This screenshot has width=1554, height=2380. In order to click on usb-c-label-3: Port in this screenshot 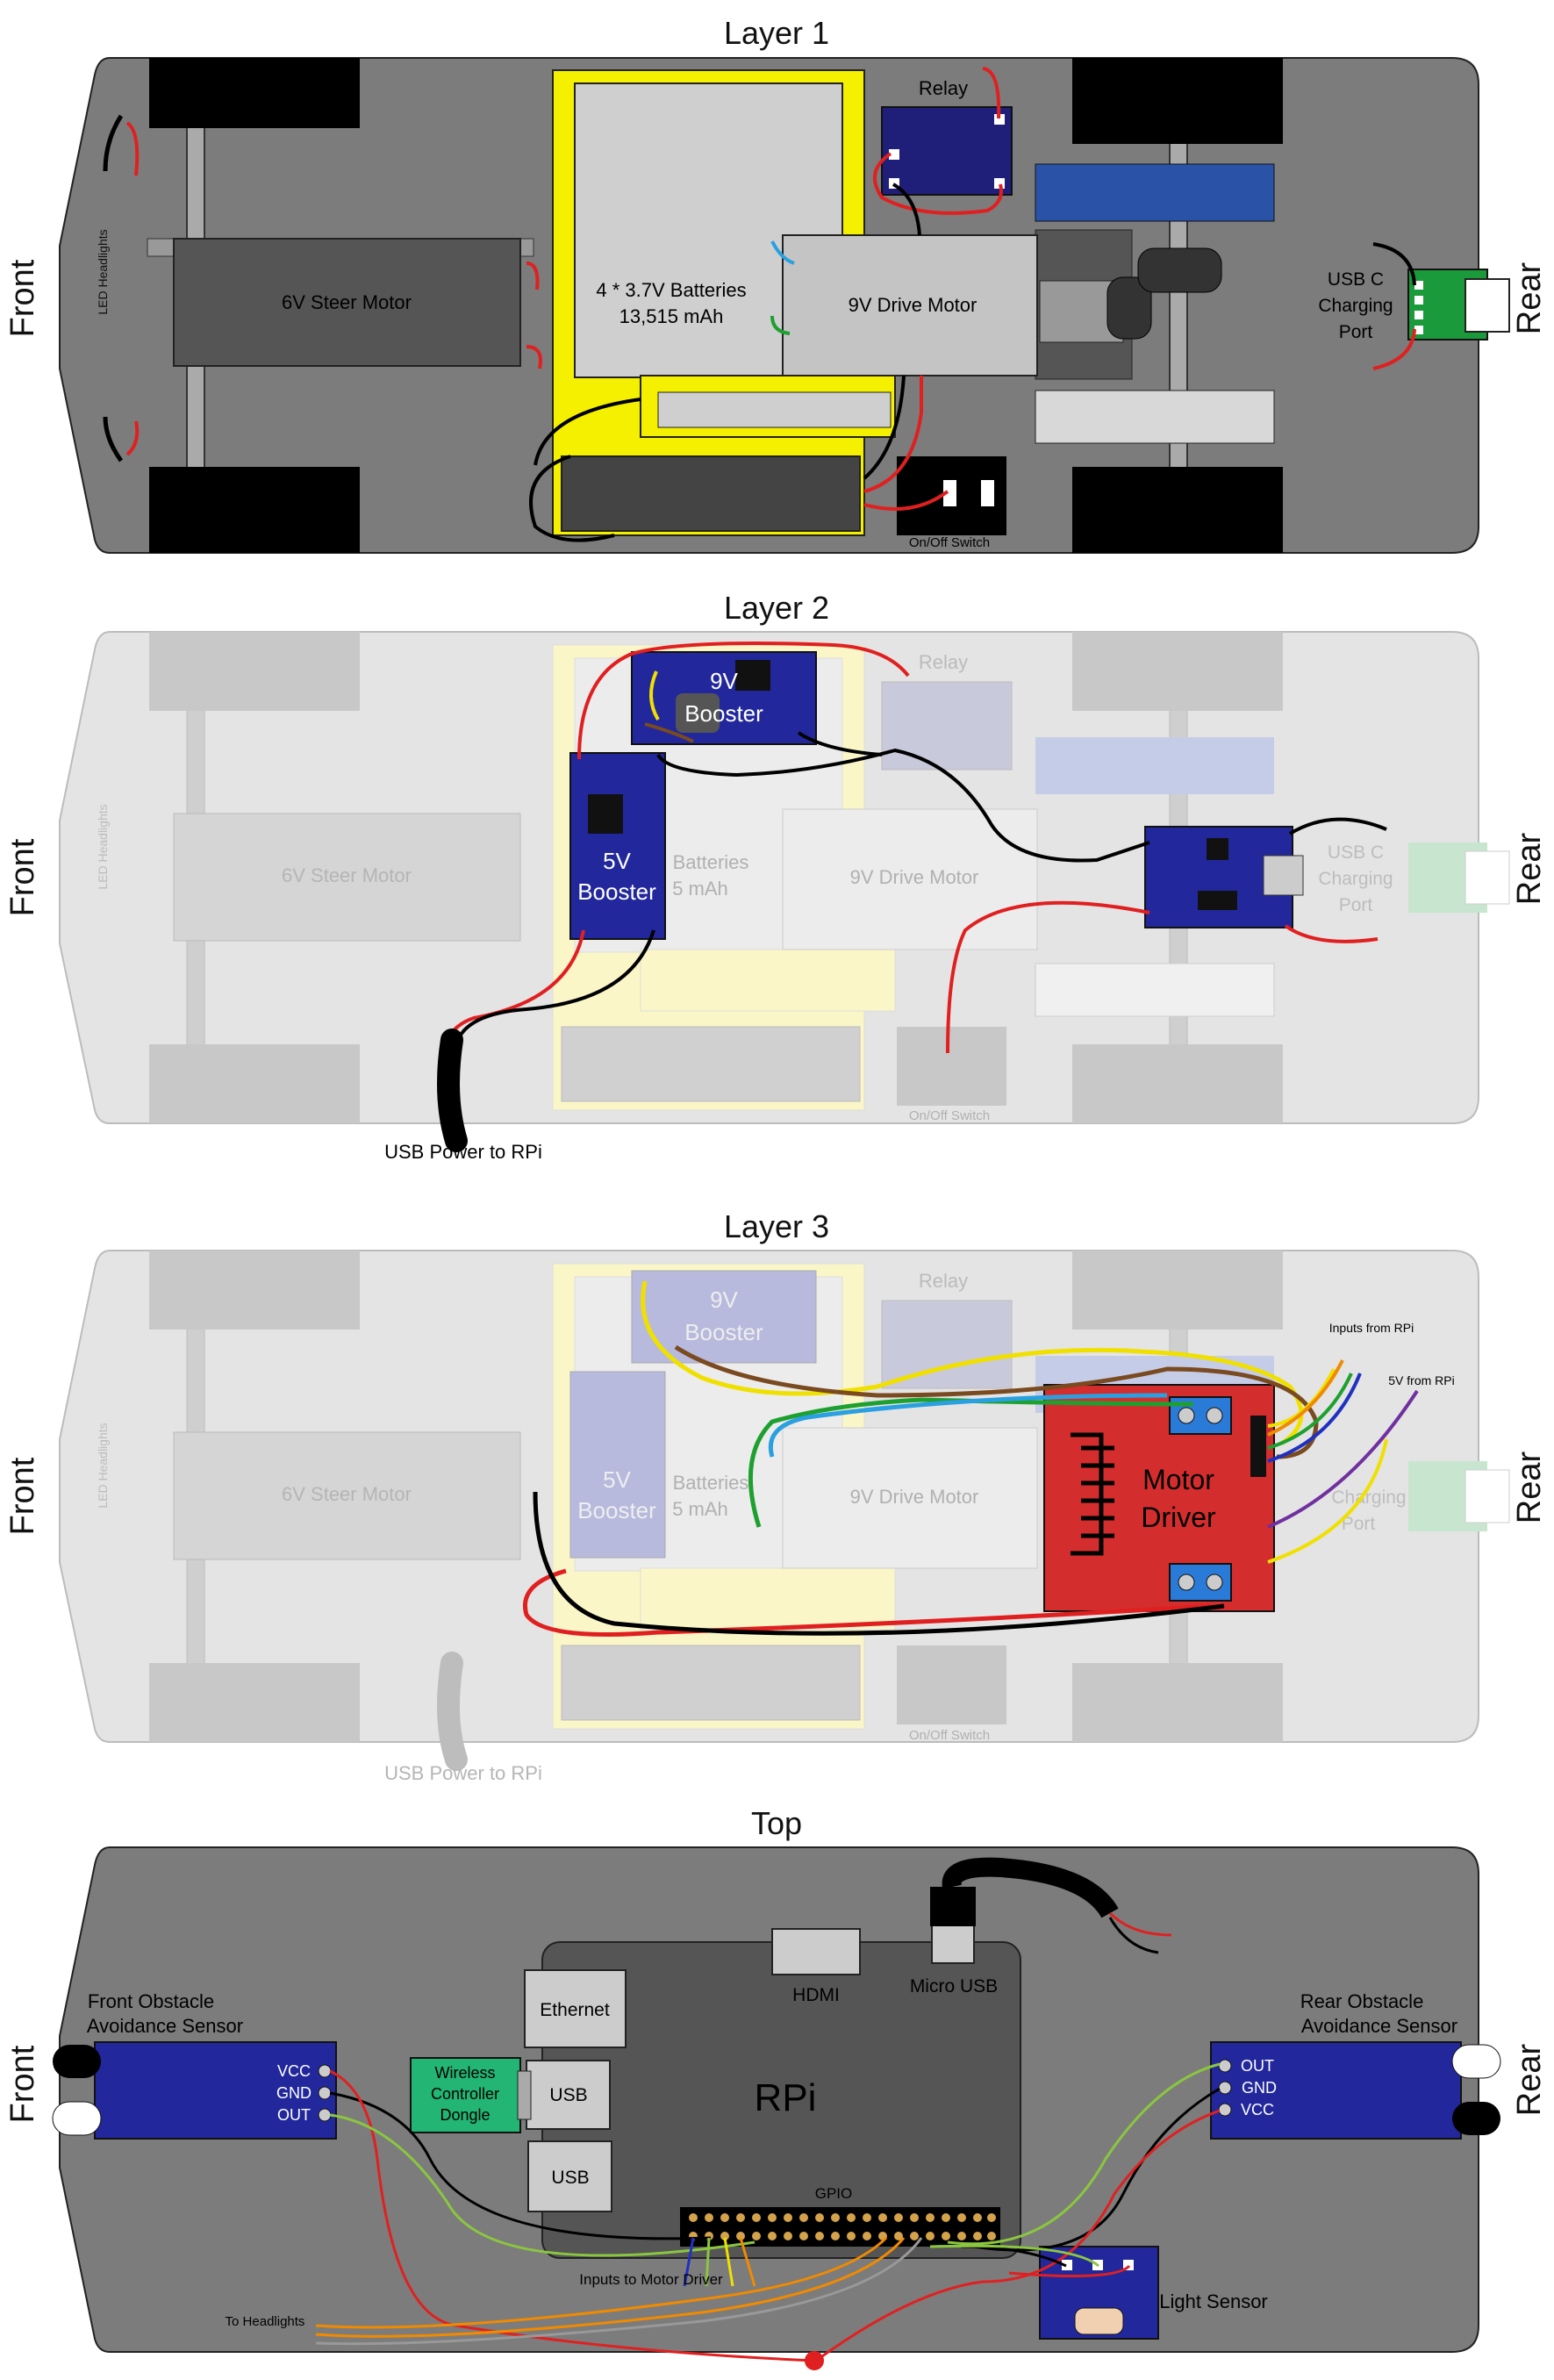, I will do `click(1359, 1524)`.